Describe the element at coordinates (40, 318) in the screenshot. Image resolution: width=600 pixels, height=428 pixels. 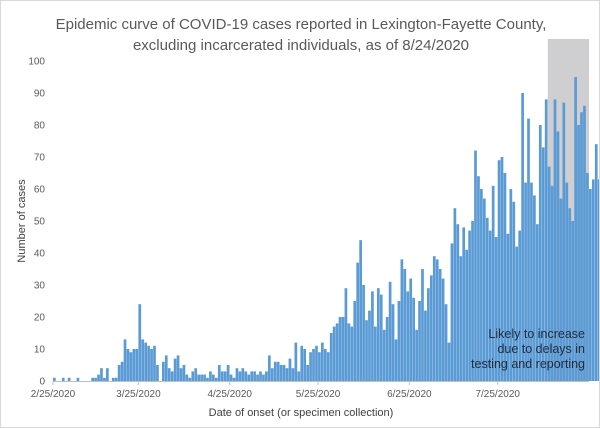
I see `y-tick-label: 20` at that location.